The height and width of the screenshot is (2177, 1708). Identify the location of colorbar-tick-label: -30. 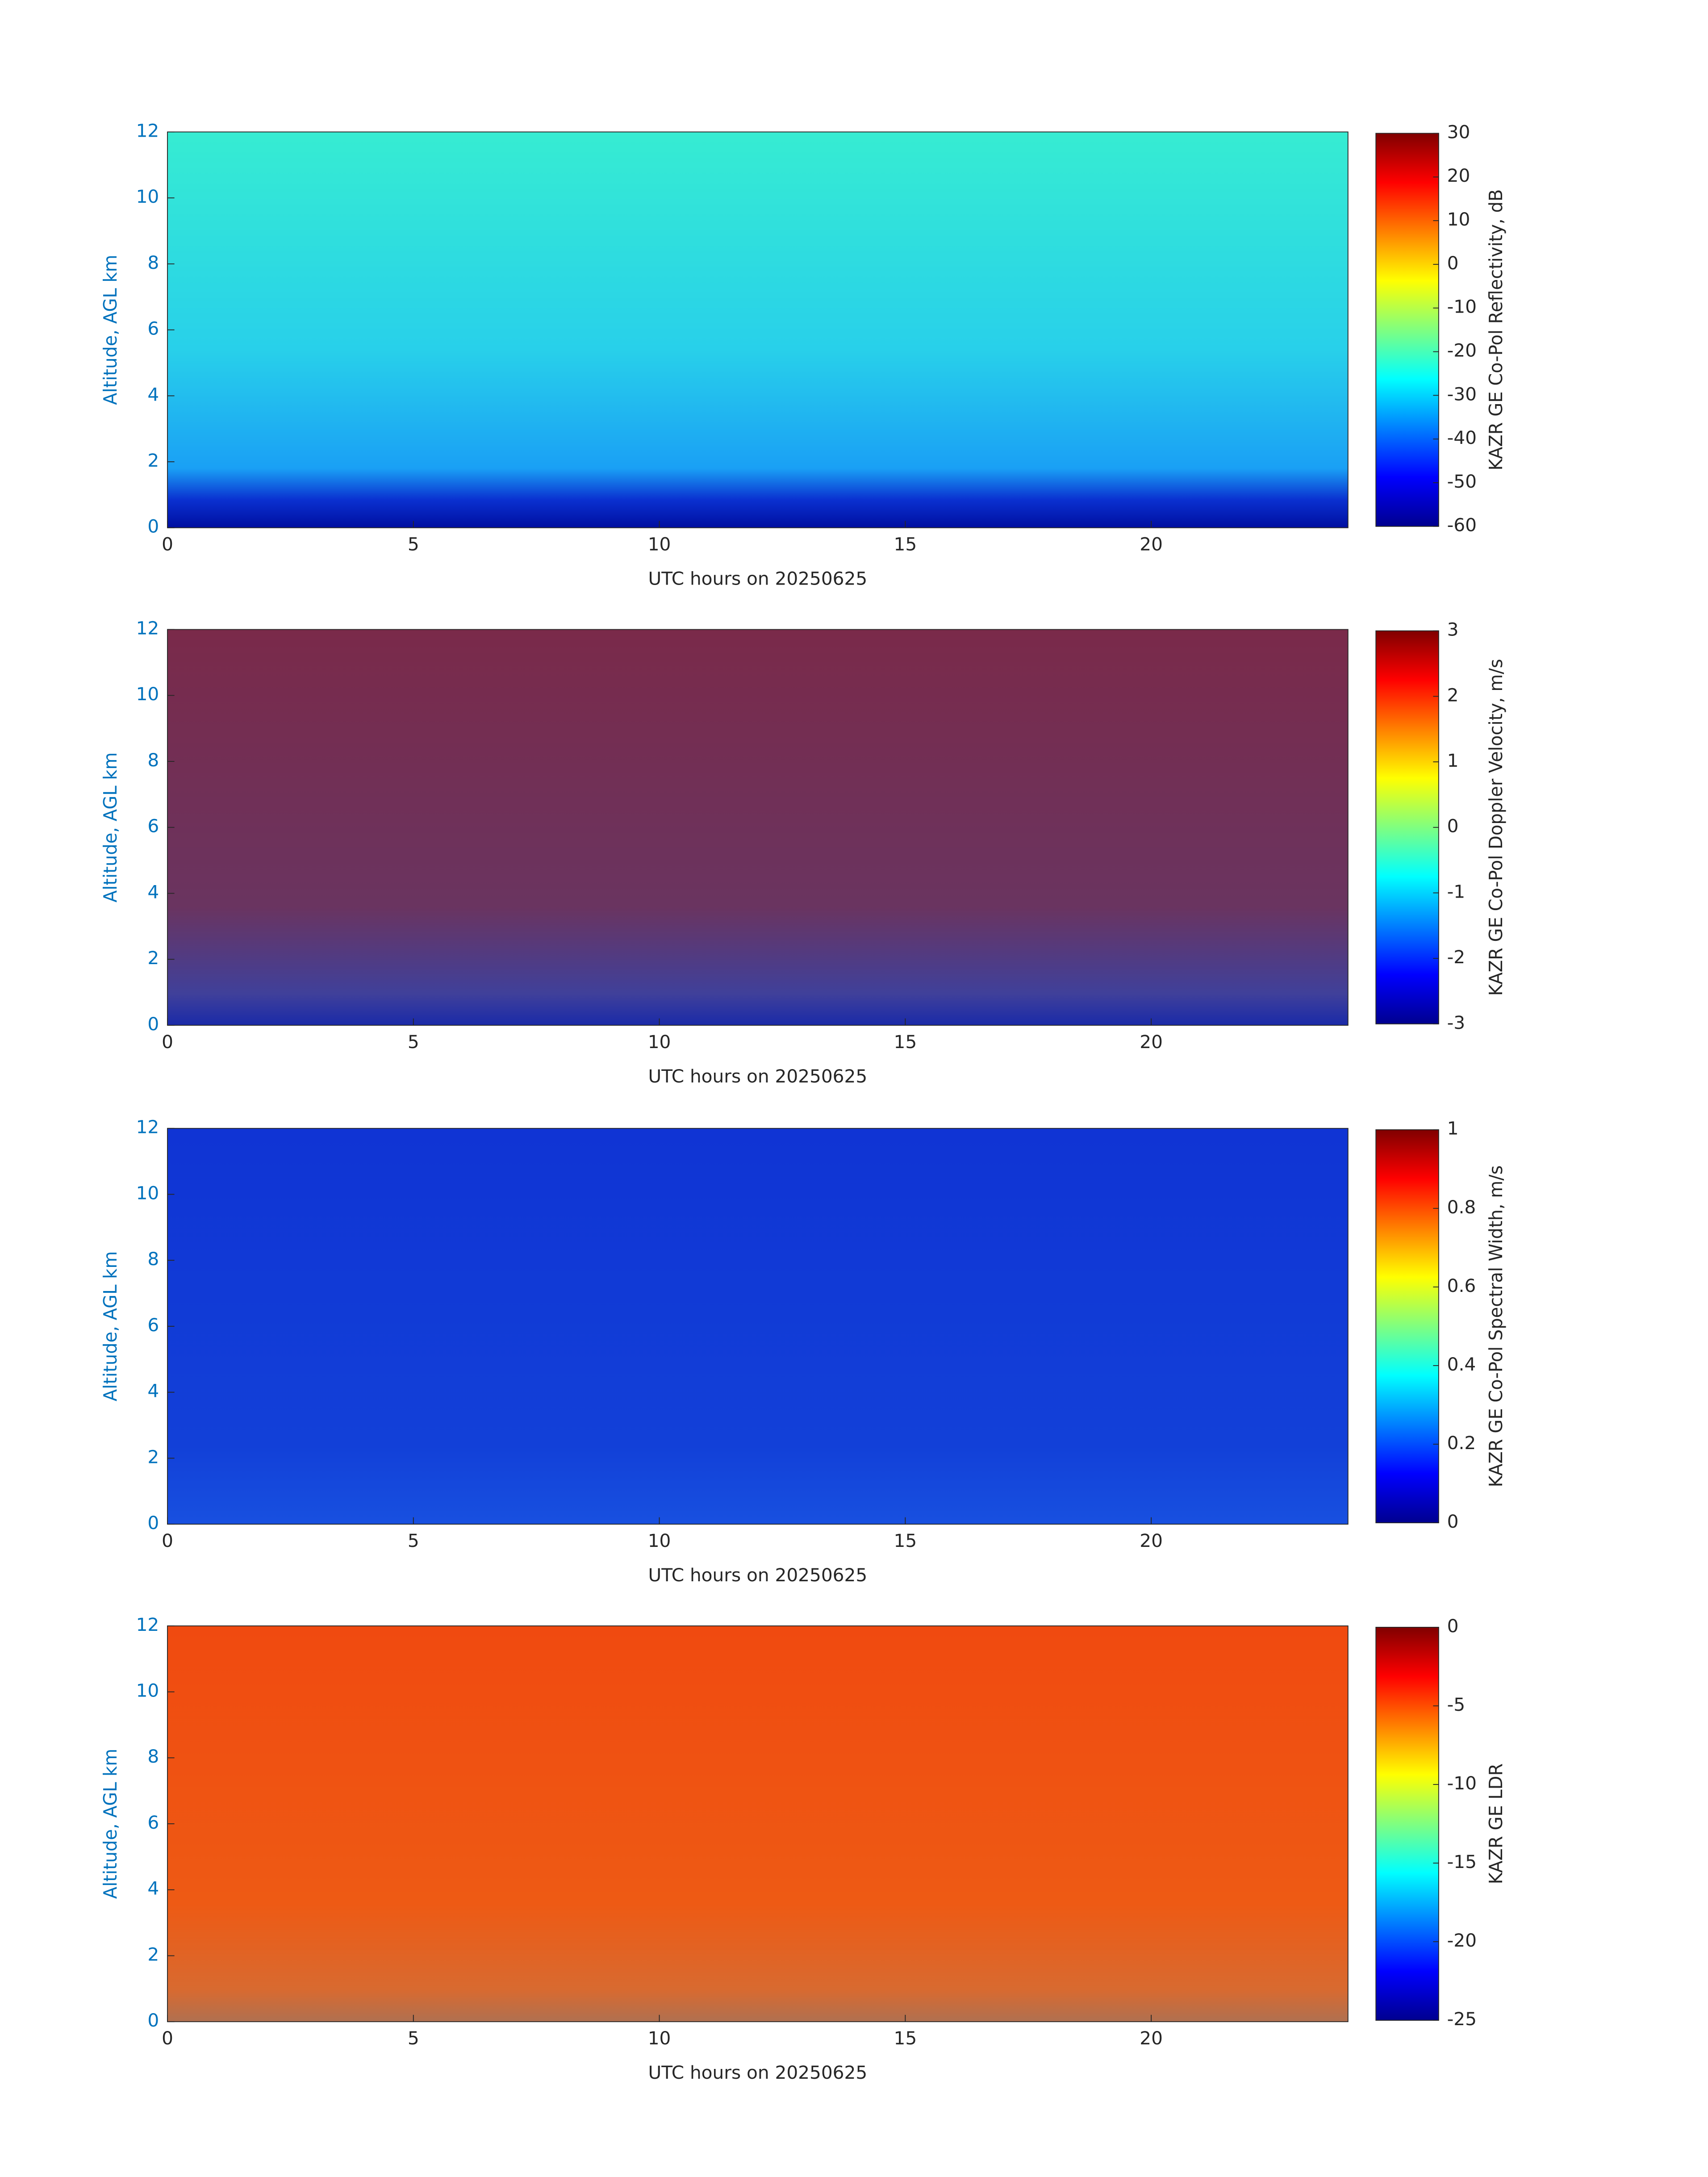
(1462, 394).